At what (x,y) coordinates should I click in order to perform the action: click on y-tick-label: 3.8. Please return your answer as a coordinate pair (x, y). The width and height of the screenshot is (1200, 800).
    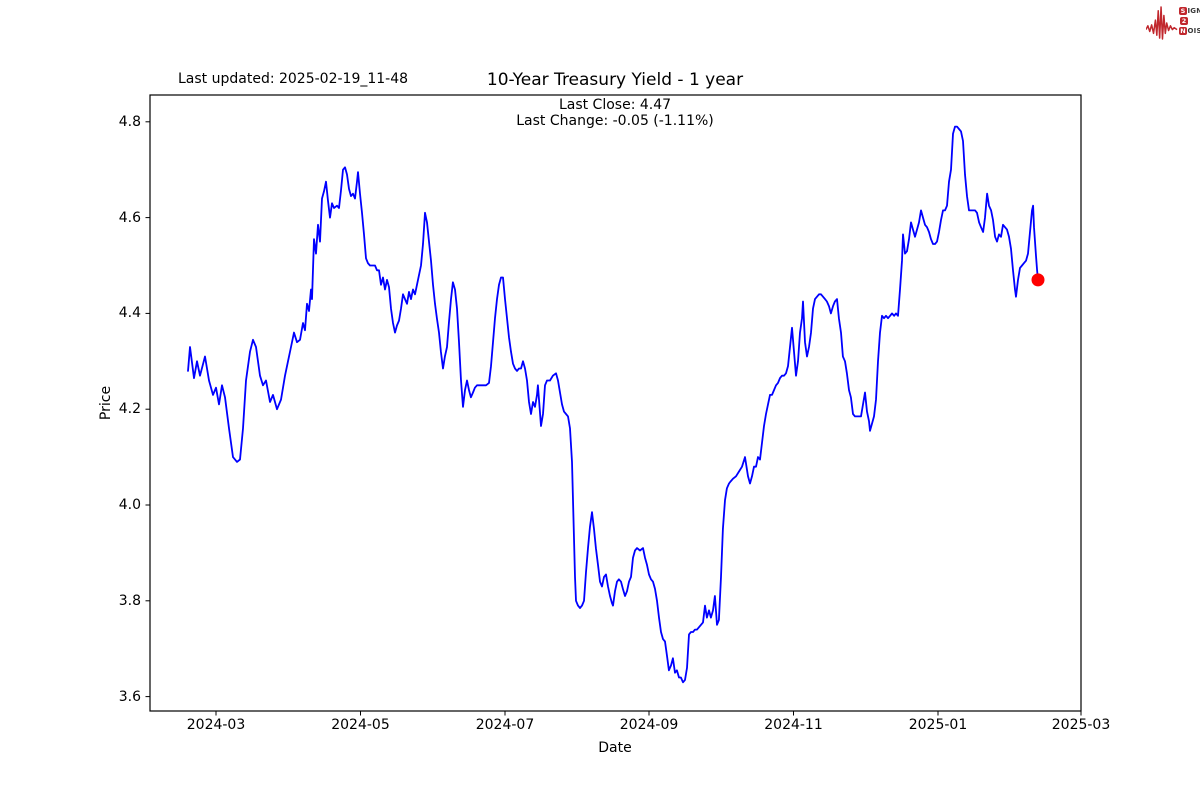
    Looking at the image, I should click on (129, 600).